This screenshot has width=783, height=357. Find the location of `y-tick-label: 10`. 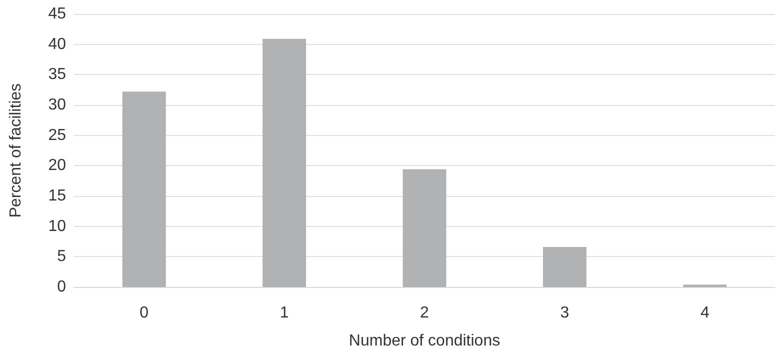

y-tick-label: 10 is located at coordinates (57, 226).